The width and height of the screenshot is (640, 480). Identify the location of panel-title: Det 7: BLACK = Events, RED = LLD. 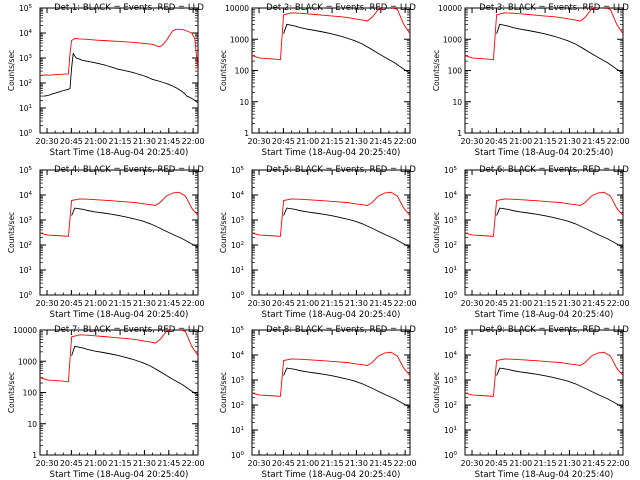
(129, 330).